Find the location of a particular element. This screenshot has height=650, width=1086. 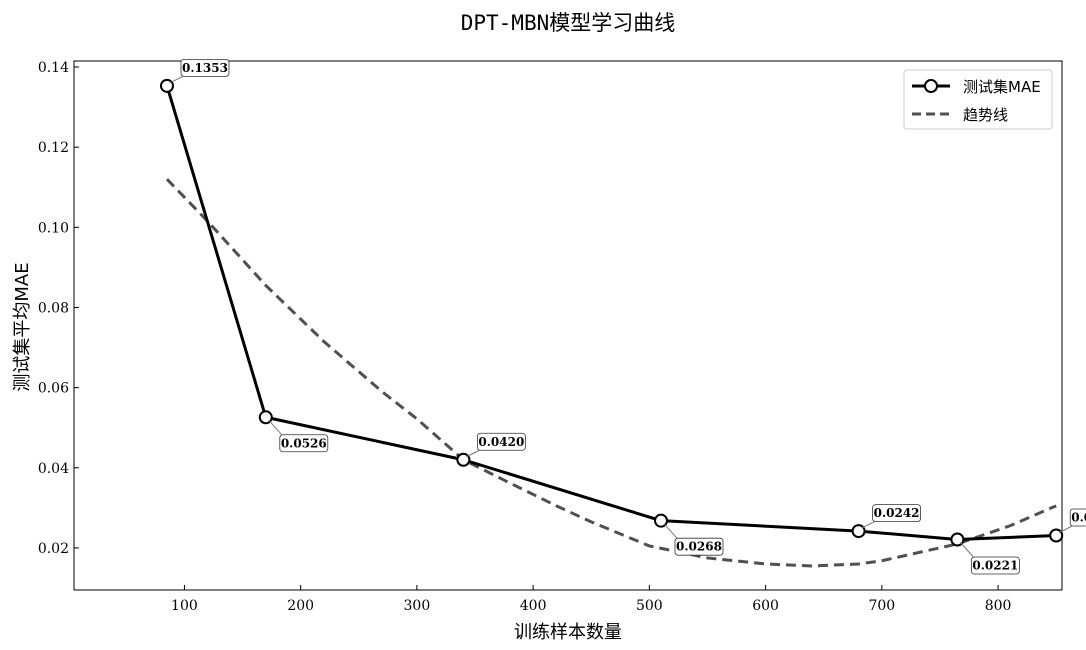

y-tick-label: 0.14 is located at coordinates (53, 68).